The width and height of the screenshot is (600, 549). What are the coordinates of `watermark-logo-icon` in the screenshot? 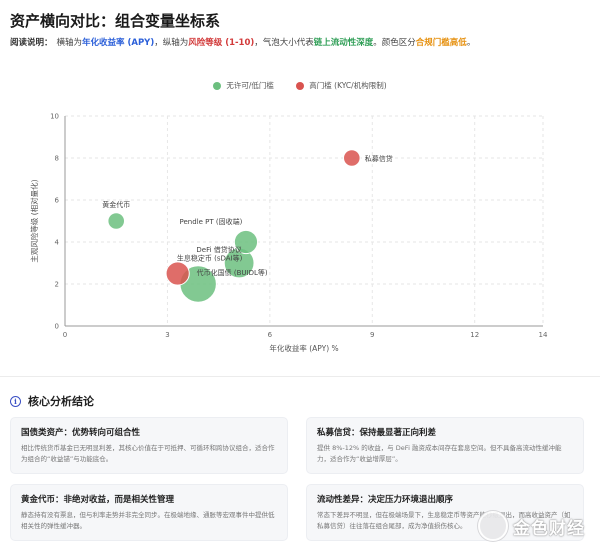 It's located at (493, 526).